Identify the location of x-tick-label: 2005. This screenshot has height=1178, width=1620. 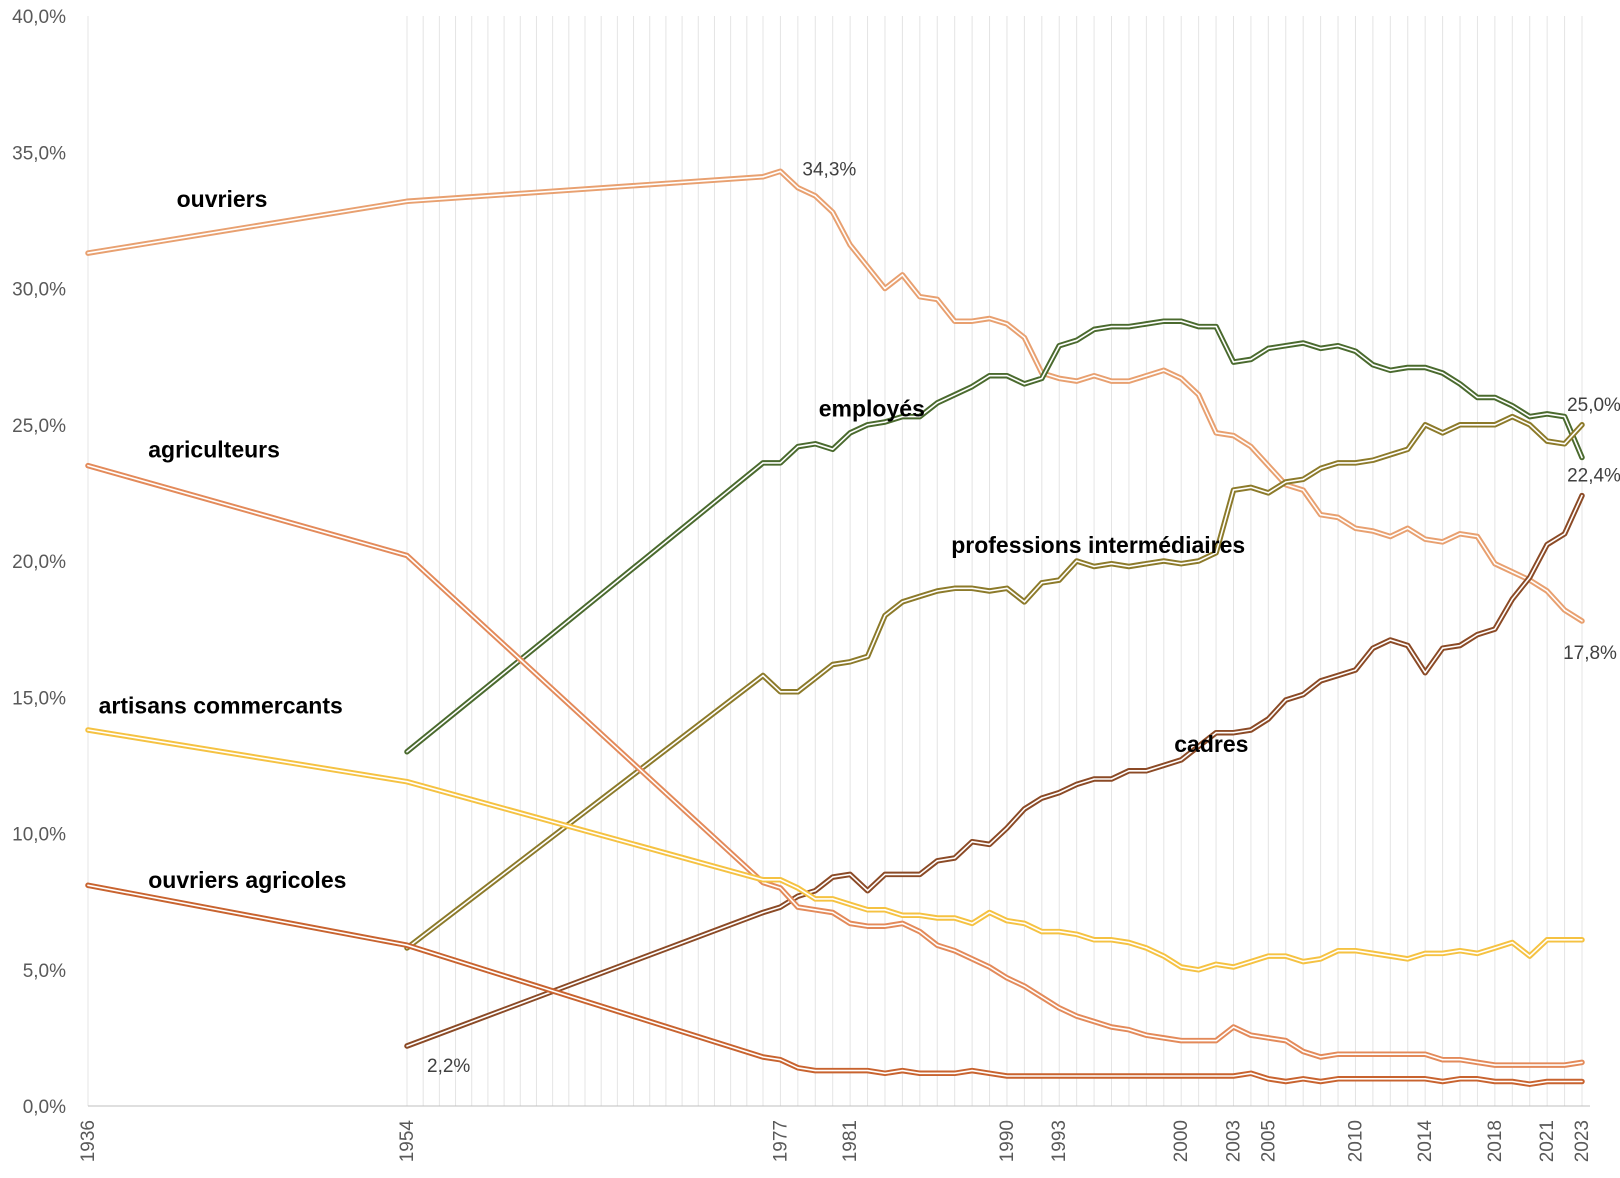
(1268, 1141).